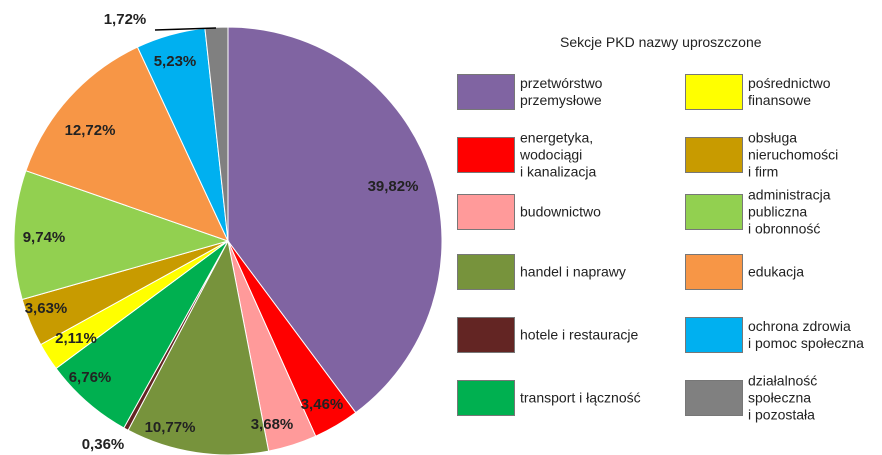 Image resolution: width=882 pixels, height=455 pixels. What do you see at coordinates (661, 42) in the screenshot?
I see `legend-title: Sekcje PKD nazwy uproszczone` at bounding box center [661, 42].